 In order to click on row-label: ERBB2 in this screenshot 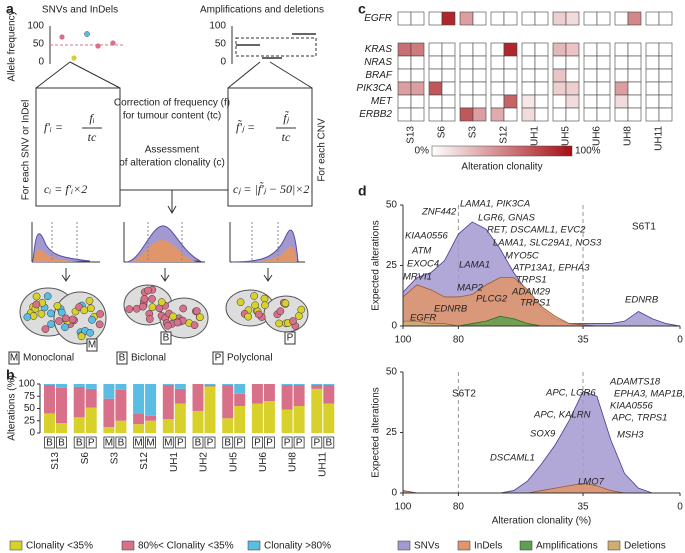, I will do `click(375, 114)`.